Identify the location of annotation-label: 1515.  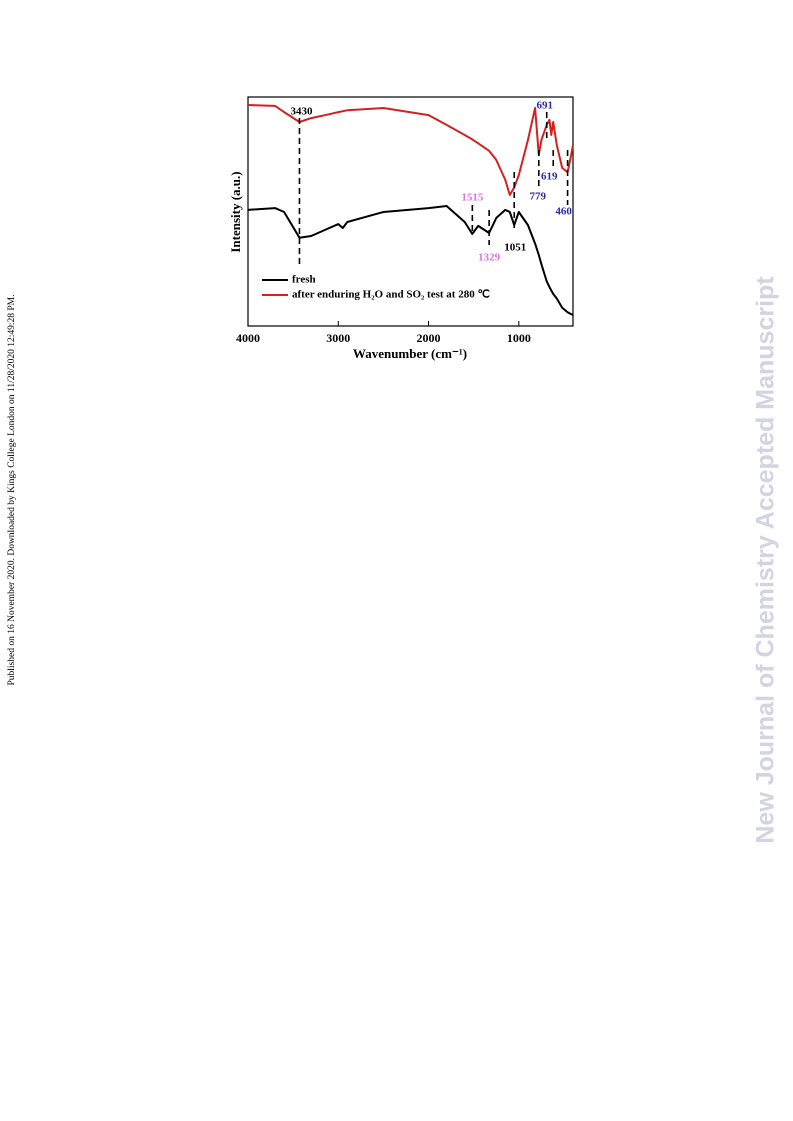
(472, 198).